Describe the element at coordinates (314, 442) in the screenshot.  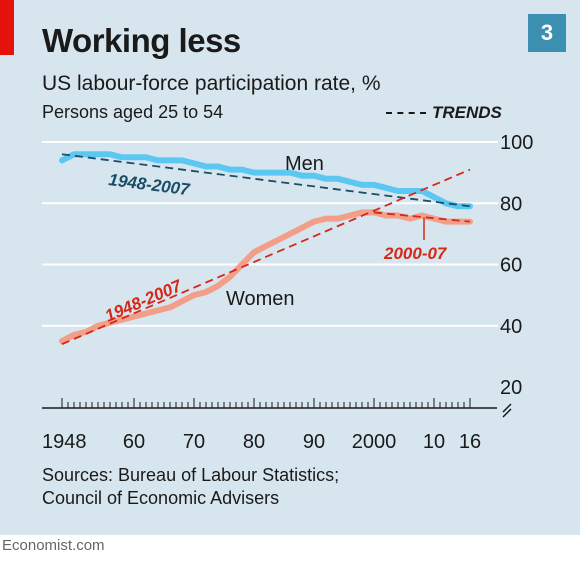
I see `x-tick-label: 90` at that location.